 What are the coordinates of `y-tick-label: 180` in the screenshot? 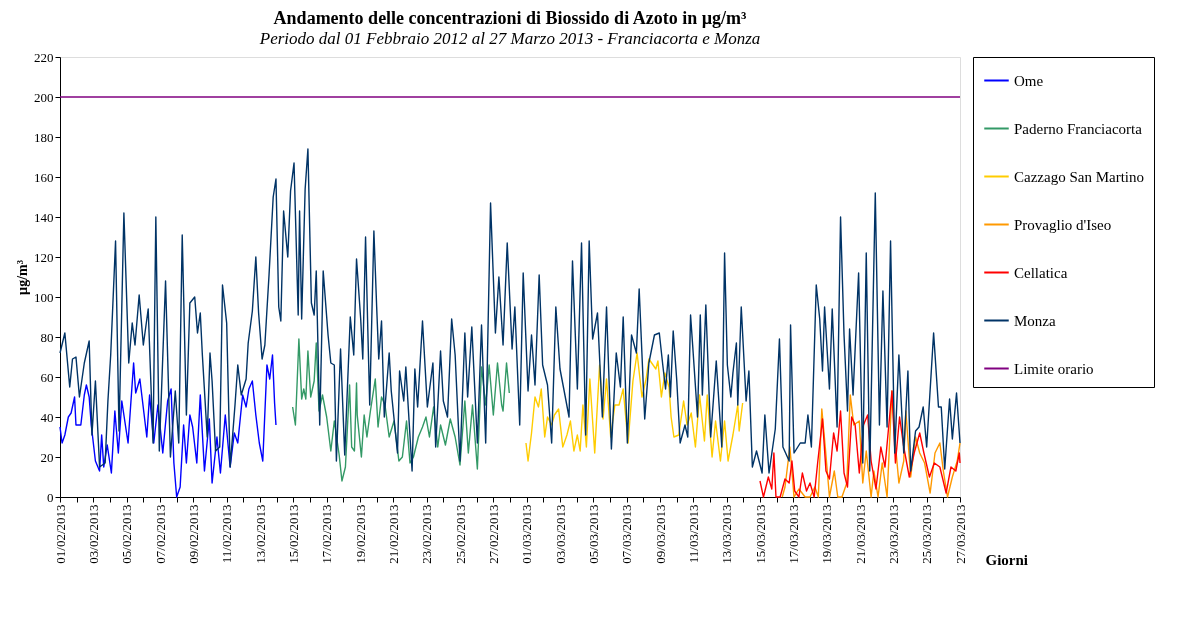 It's located at (44, 137).